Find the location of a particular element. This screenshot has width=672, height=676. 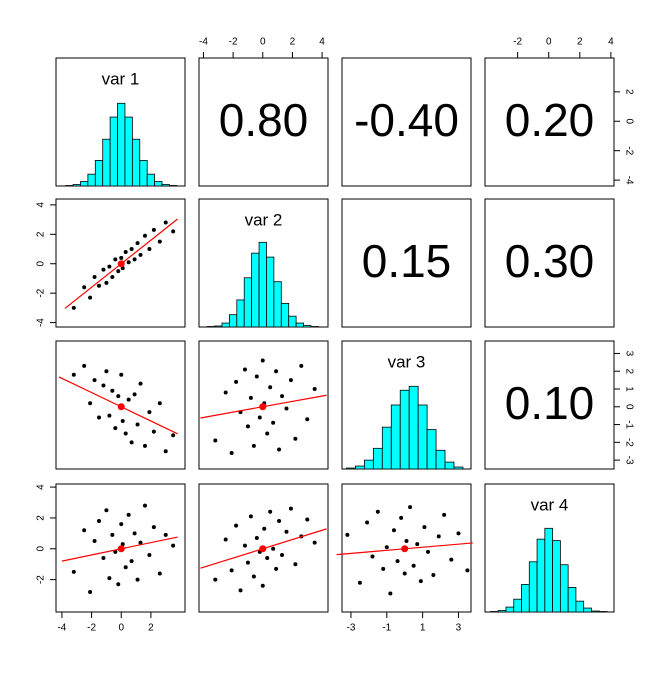

variable-label: var 1 is located at coordinates (121, 78).